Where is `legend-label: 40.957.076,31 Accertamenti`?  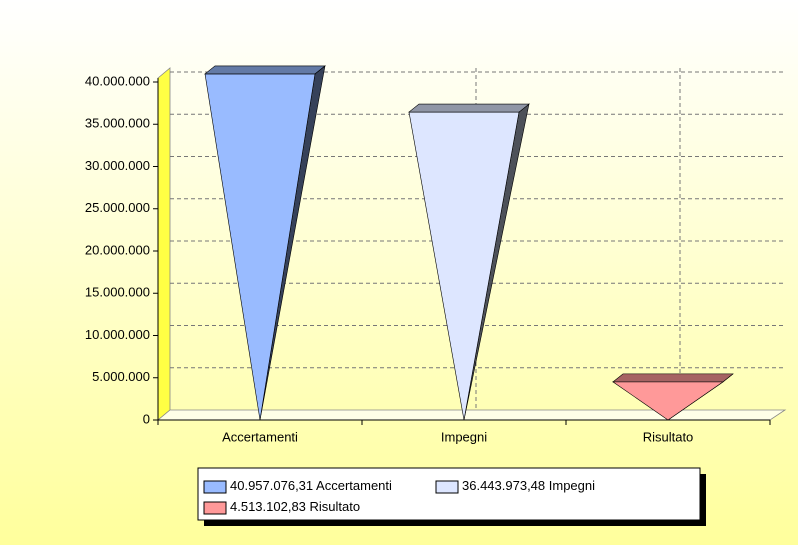 legend-label: 40.957.076,31 Accertamenti is located at coordinates (311, 485).